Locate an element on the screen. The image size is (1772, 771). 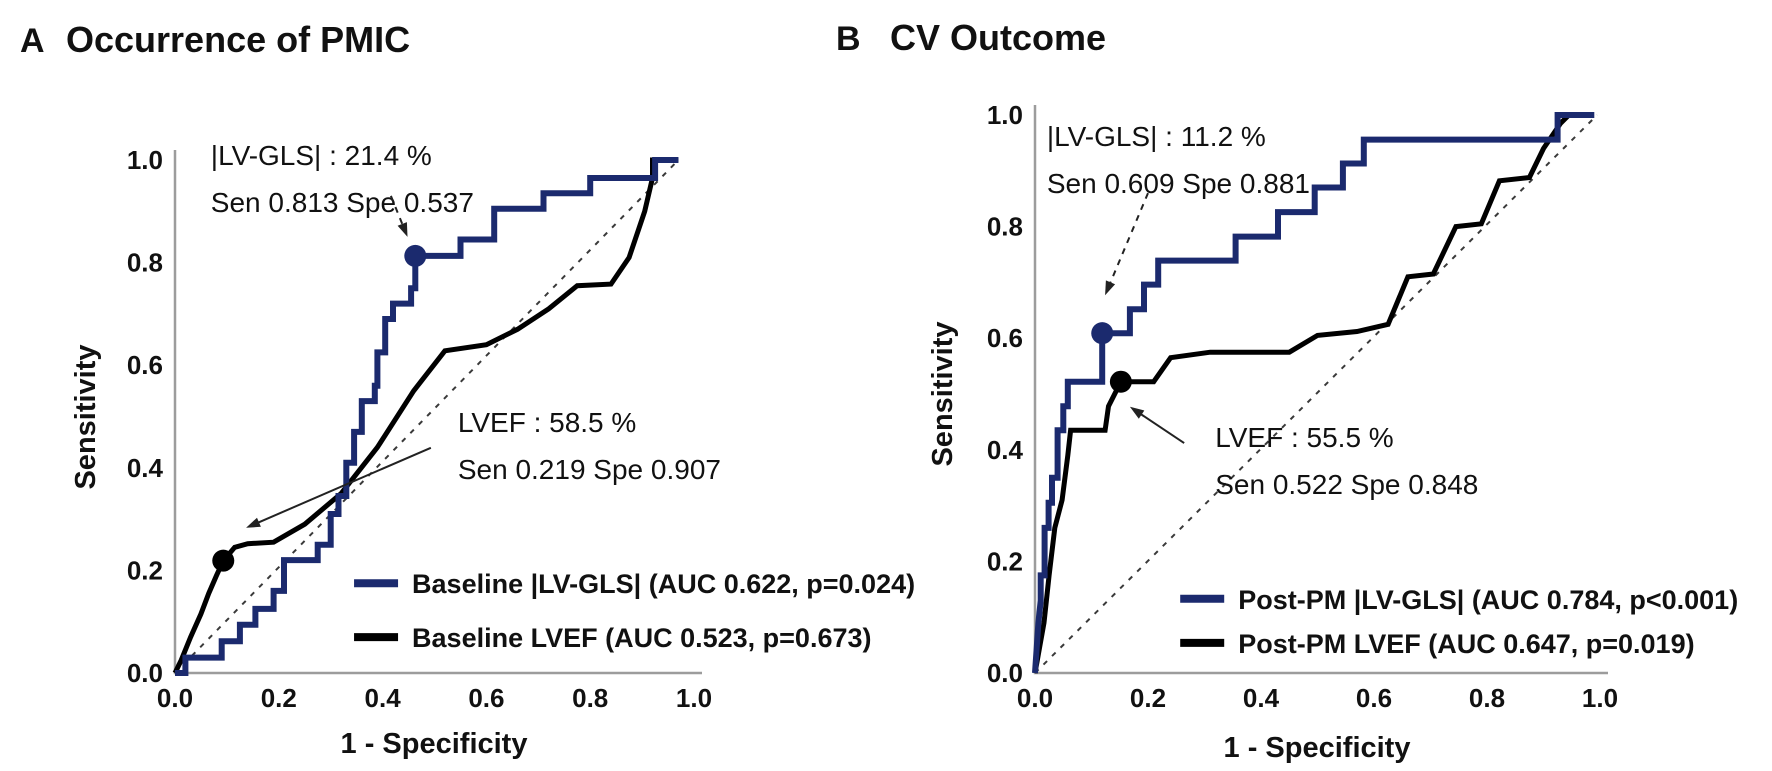
panel-b-x-tick-label: 0.6 is located at coordinates (1374, 698).